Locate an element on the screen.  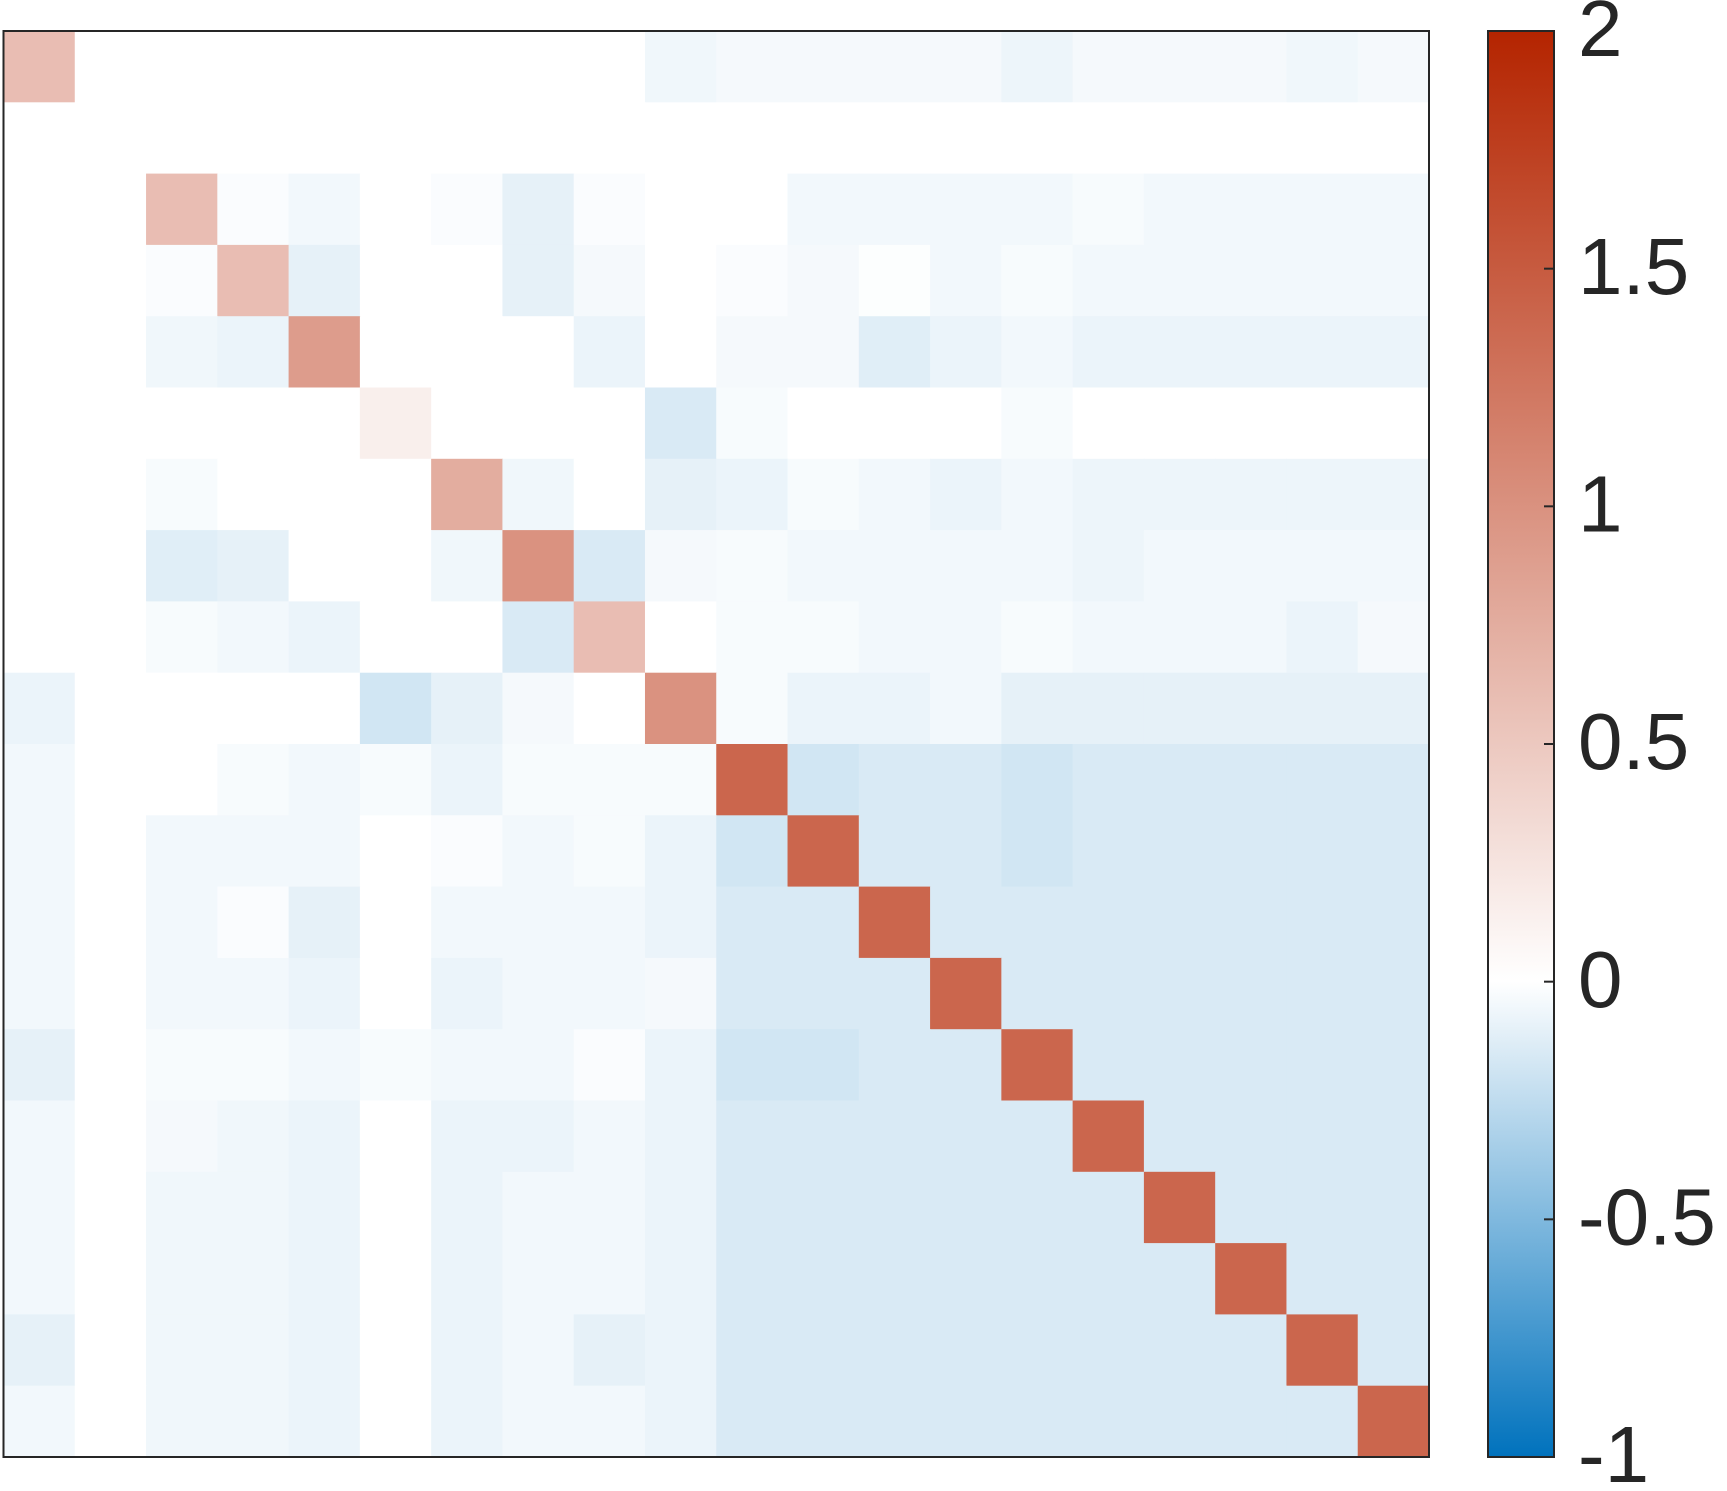
colorbar-tick-label: 0 is located at coordinates (1600, 979).